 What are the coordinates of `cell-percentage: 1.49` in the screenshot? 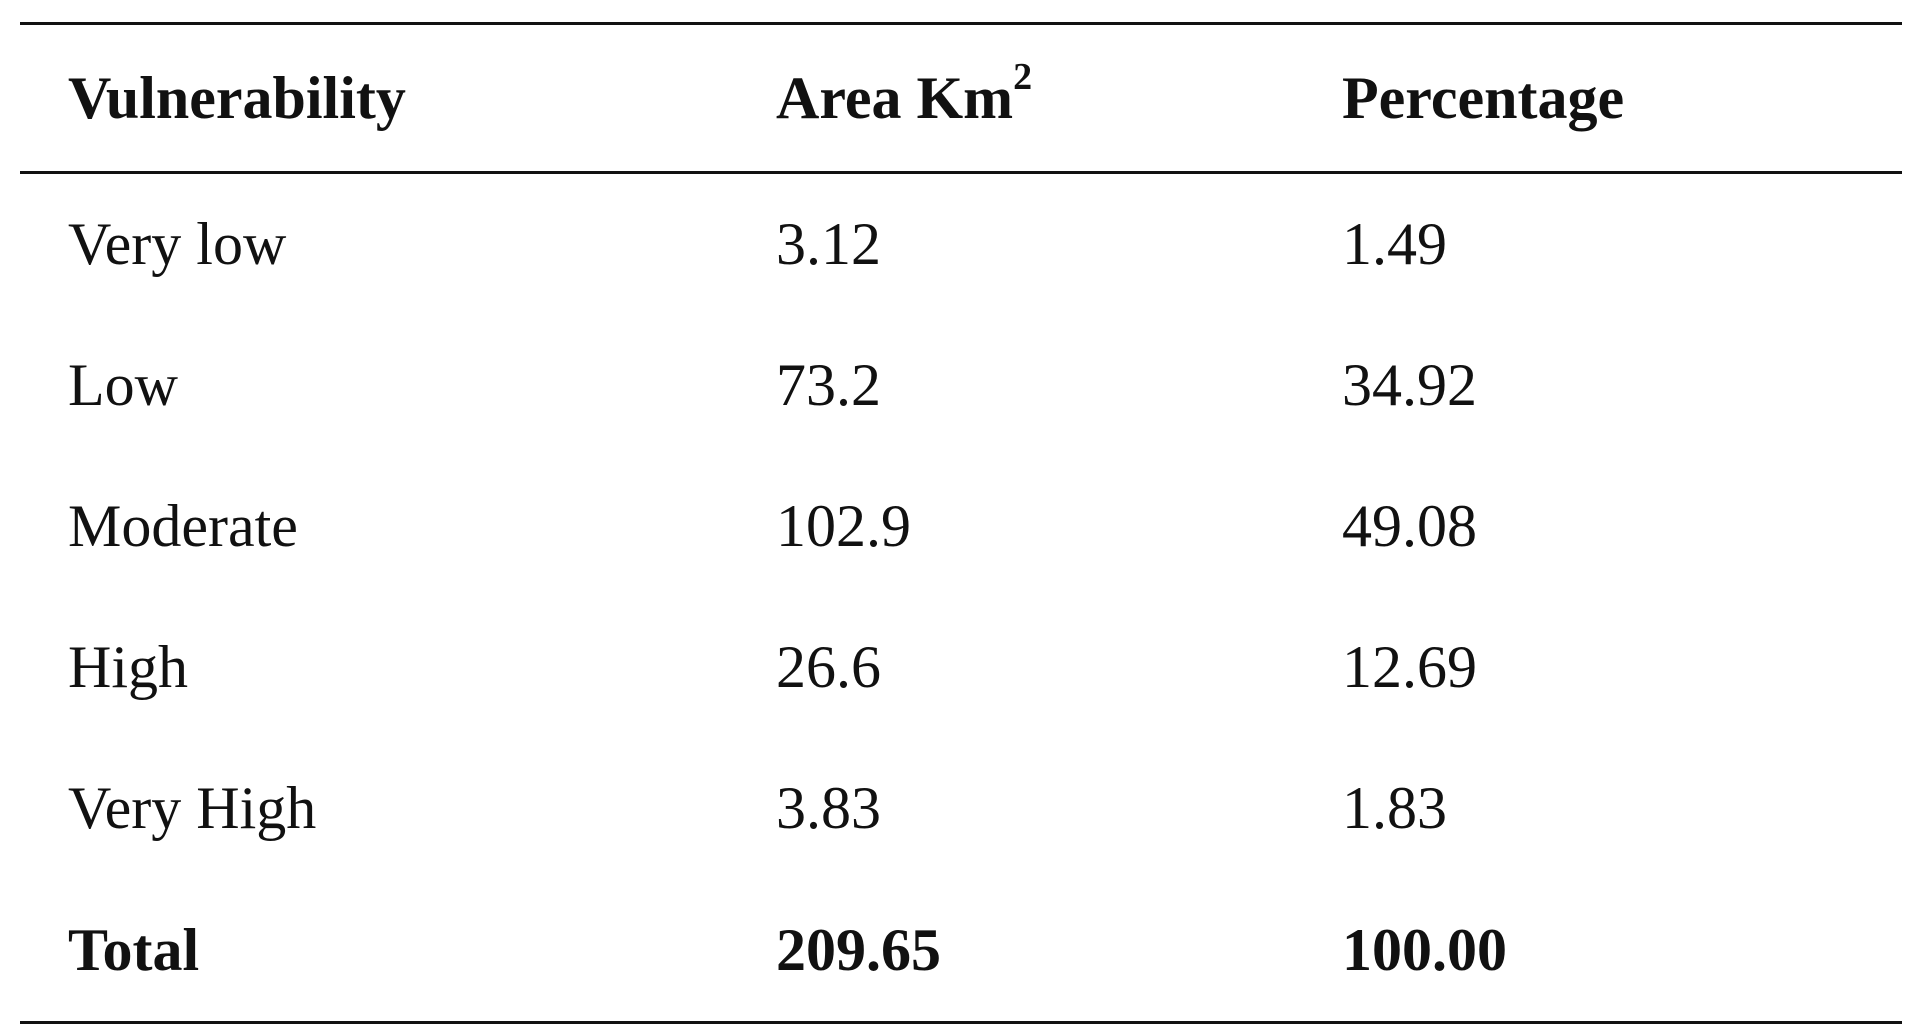 It's located at (1394, 244).